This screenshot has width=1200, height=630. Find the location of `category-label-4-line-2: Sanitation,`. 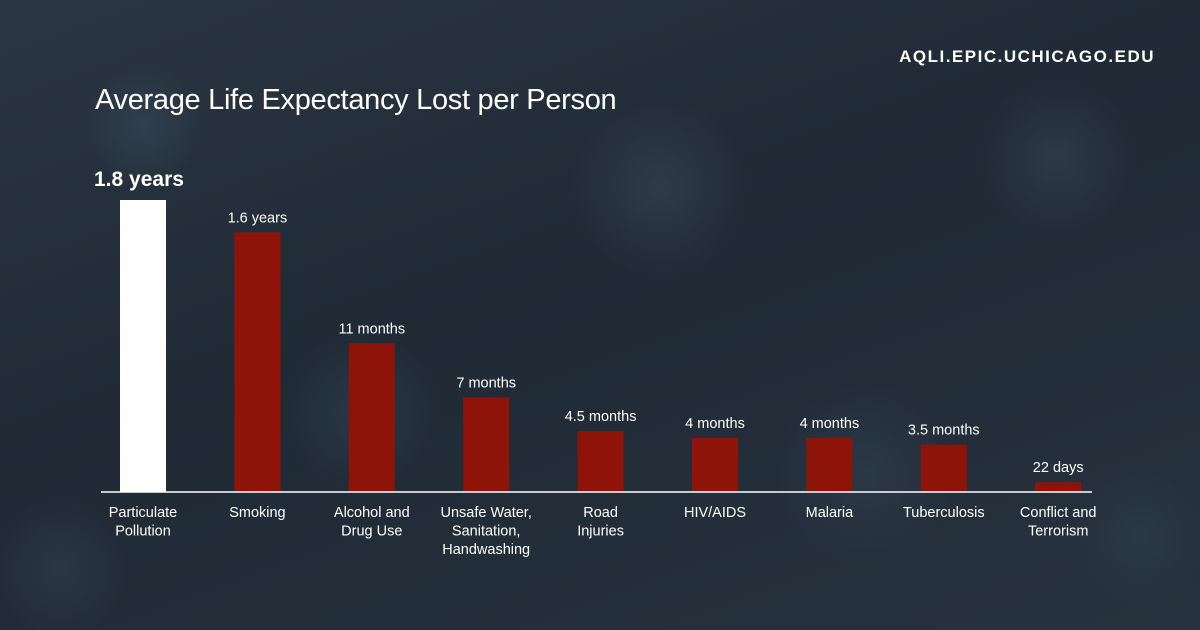

category-label-4-line-2: Sanitation, is located at coordinates (486, 532).